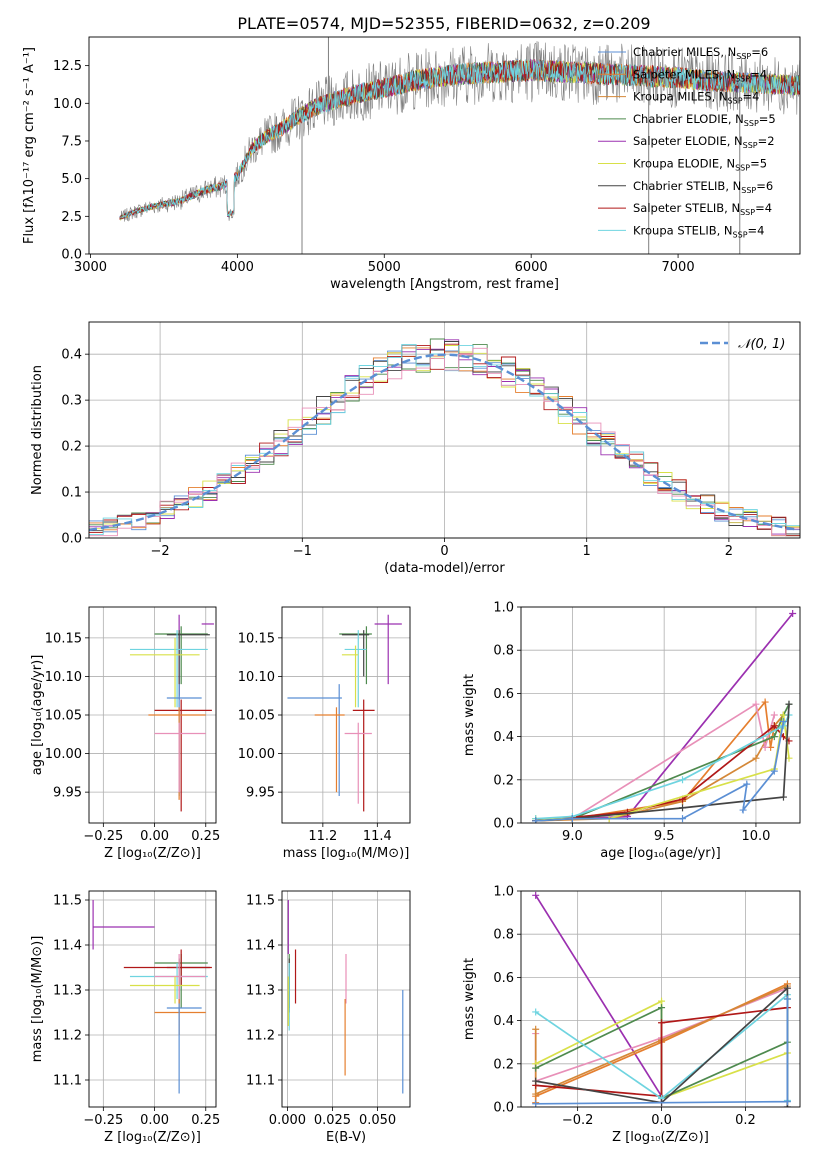  Describe the element at coordinates (660, 1137) in the screenshot. I see `x-axis-label: Z [log₁₀(Z/Z⊙)]` at that location.